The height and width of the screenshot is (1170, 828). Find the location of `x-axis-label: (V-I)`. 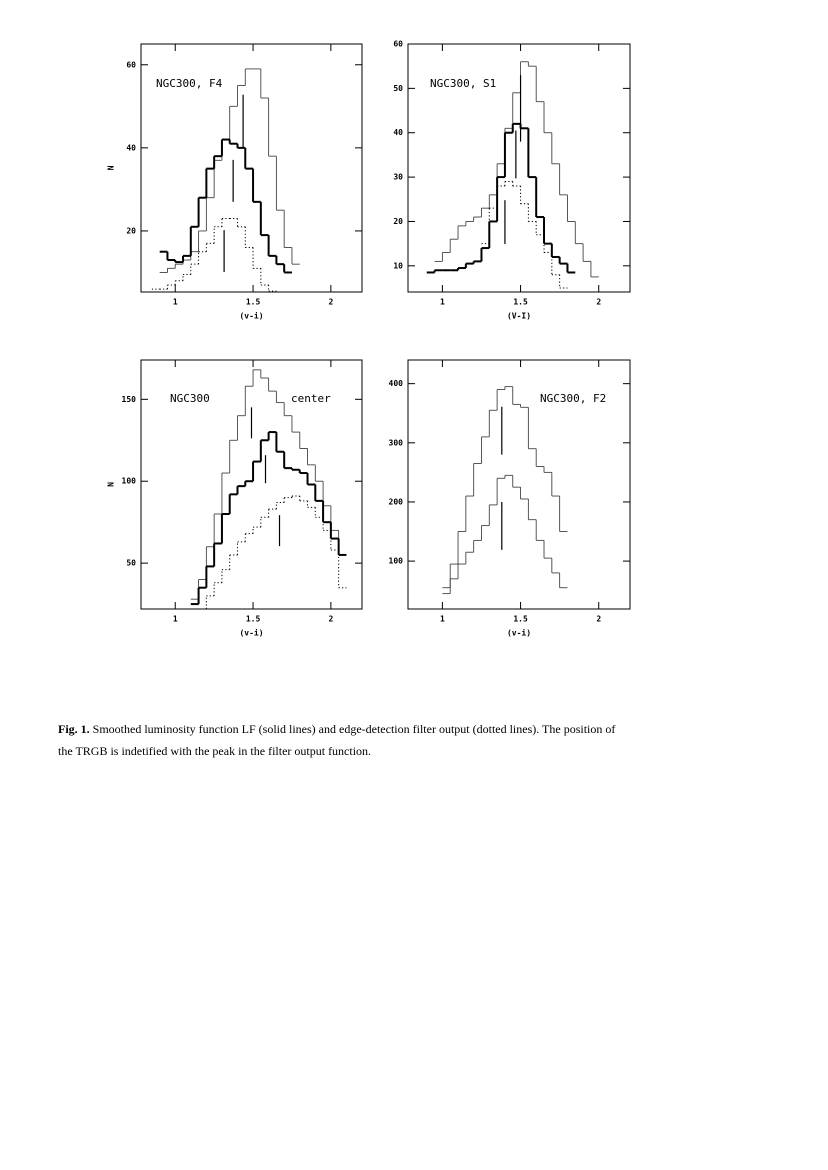

x-axis-label: (V-I) is located at coordinates (519, 316).